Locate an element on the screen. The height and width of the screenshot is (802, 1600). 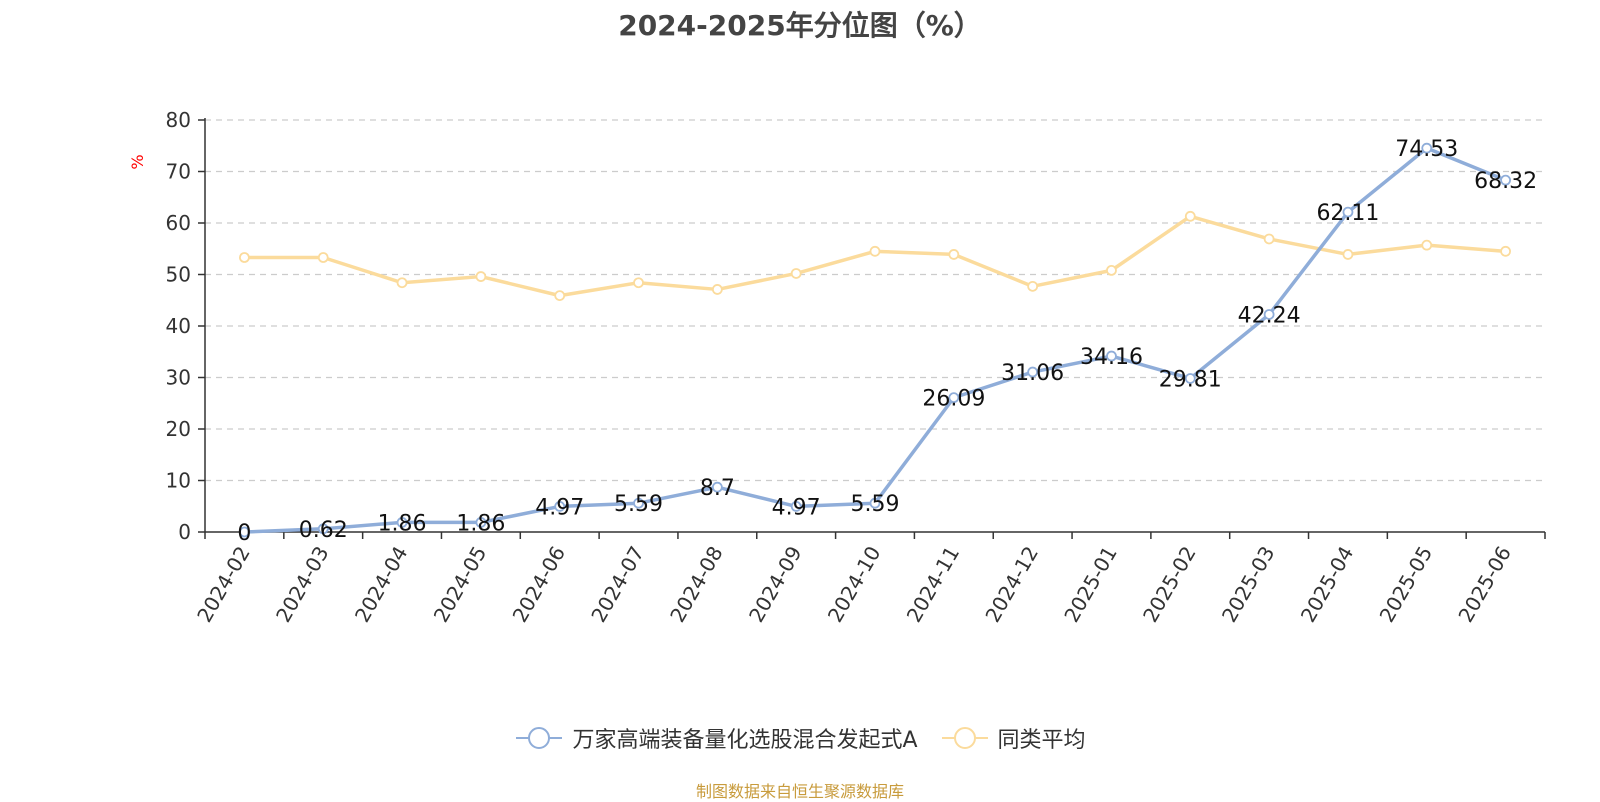
legend-marker-category-average is located at coordinates (964, 738).